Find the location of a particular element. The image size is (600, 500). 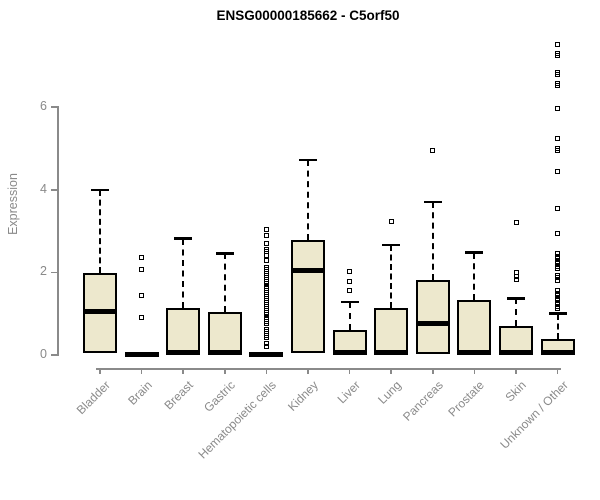

y-tick-label: 4 is located at coordinates (43, 188).